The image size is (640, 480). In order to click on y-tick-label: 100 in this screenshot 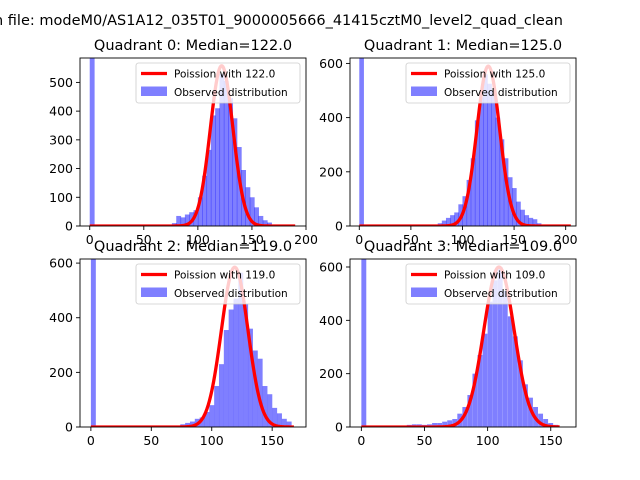, I will do `click(61, 197)`.